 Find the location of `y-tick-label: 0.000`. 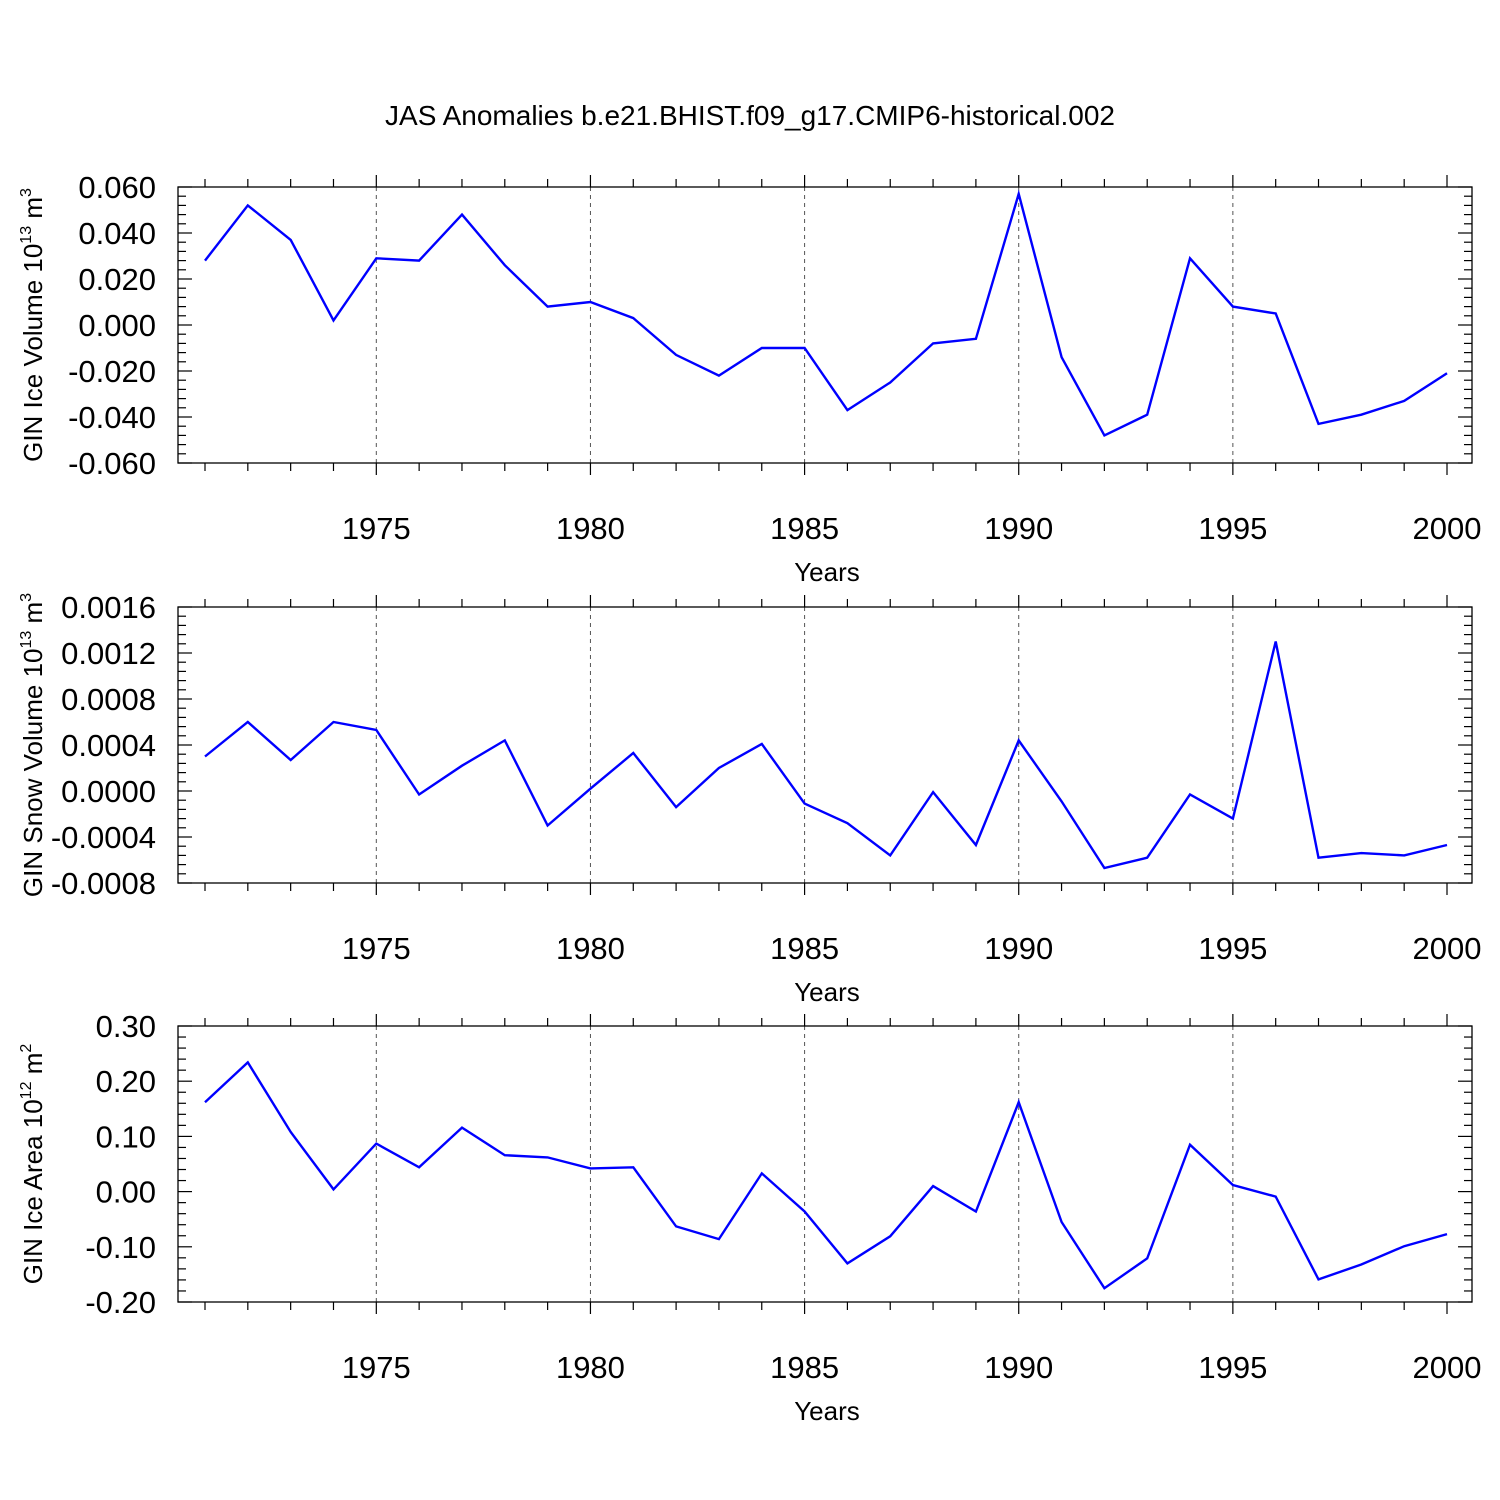

y-tick-label: 0.000 is located at coordinates (117, 325).